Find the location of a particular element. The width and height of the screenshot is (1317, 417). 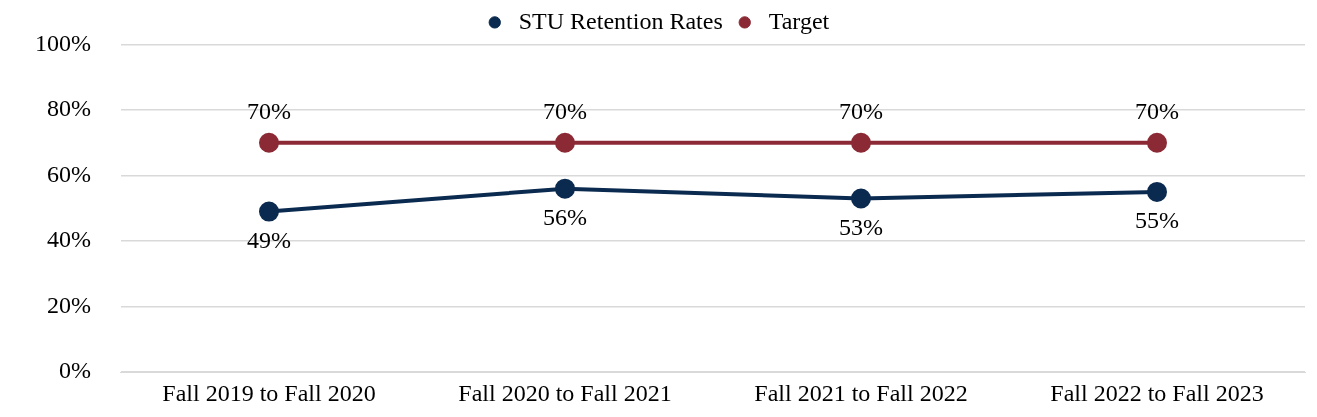

y-tick-label: 80% is located at coordinates (68, 108).